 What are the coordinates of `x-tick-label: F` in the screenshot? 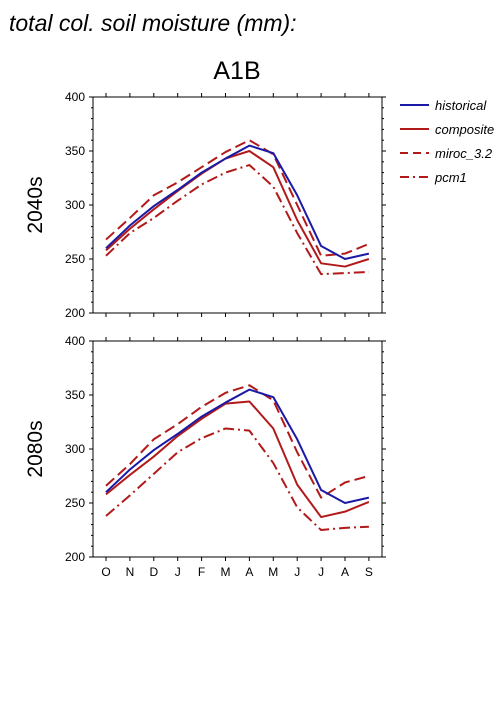 It's located at (201, 572).